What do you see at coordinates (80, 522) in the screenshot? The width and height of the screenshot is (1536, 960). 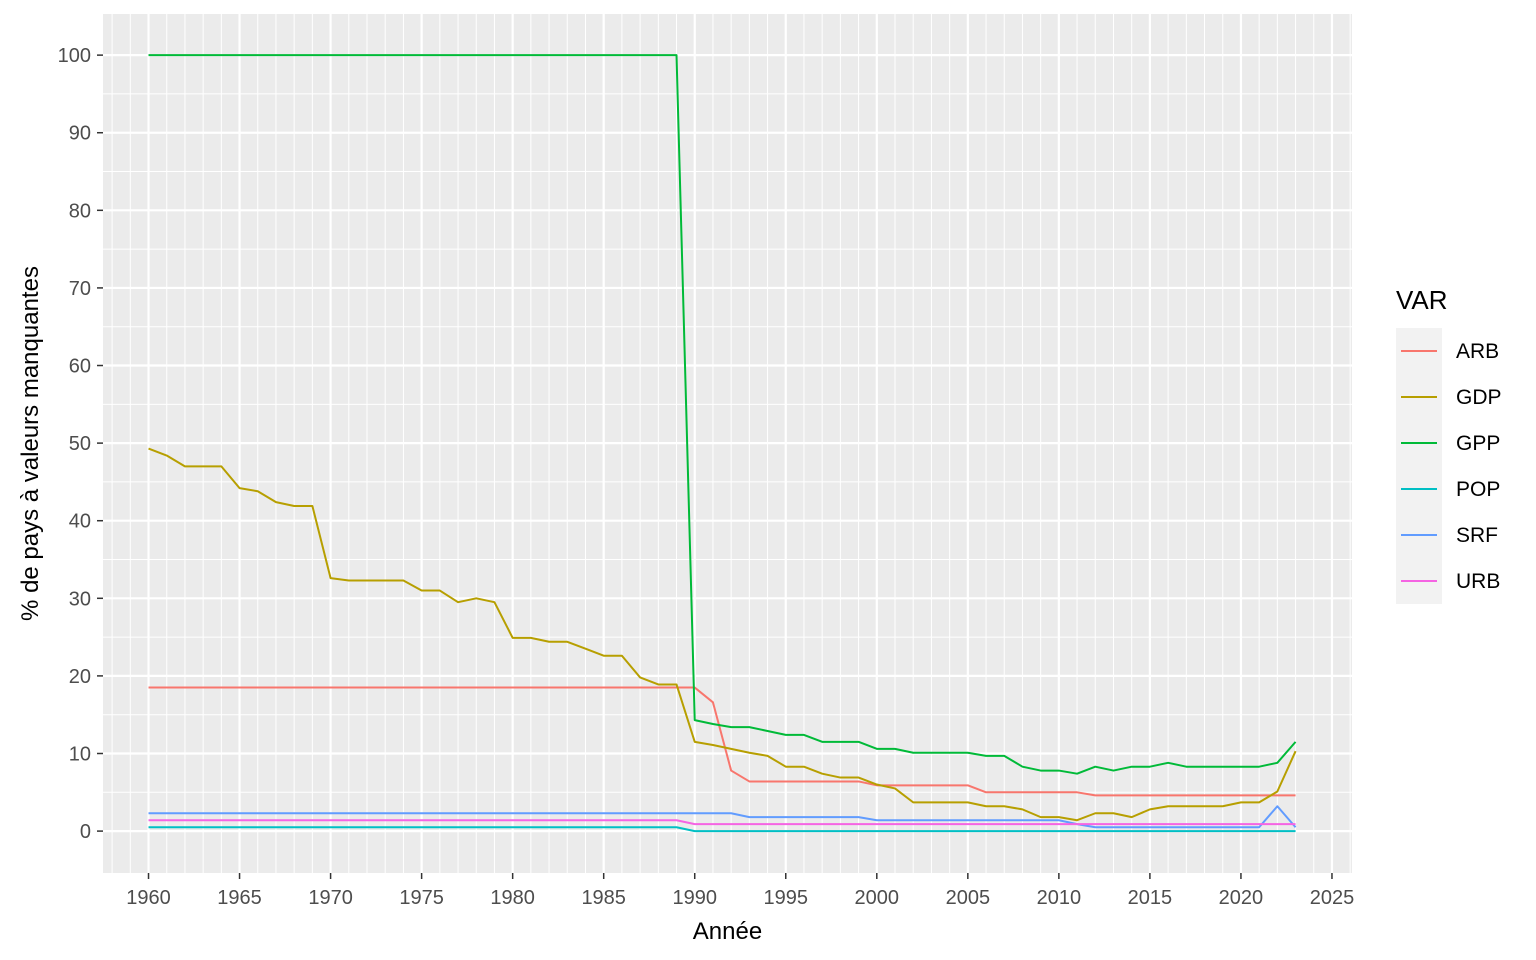 I see `y-tick-label: 40` at bounding box center [80, 522].